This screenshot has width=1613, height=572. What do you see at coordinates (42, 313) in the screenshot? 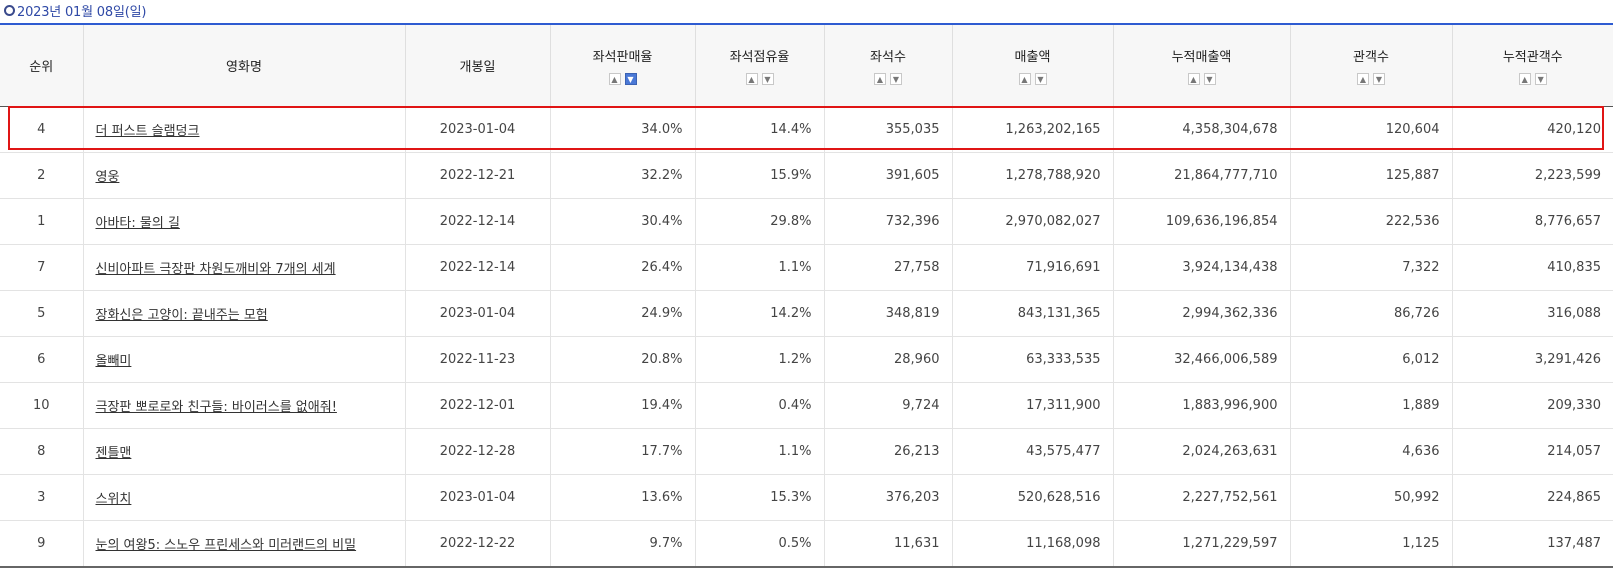
I see `rank-cell: 5` at bounding box center [42, 313].